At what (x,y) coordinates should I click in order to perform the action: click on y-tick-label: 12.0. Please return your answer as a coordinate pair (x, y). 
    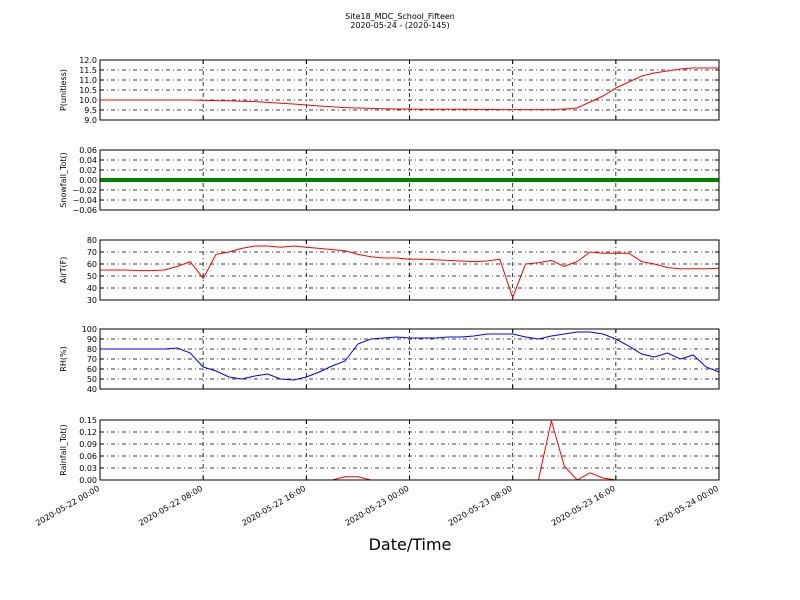
    Looking at the image, I should click on (88, 60).